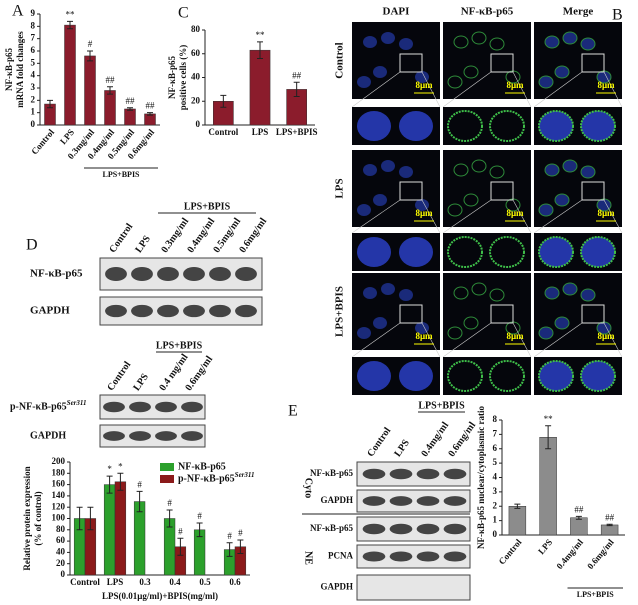  I want to click on x-tick-label: LPS, so click(115, 582).